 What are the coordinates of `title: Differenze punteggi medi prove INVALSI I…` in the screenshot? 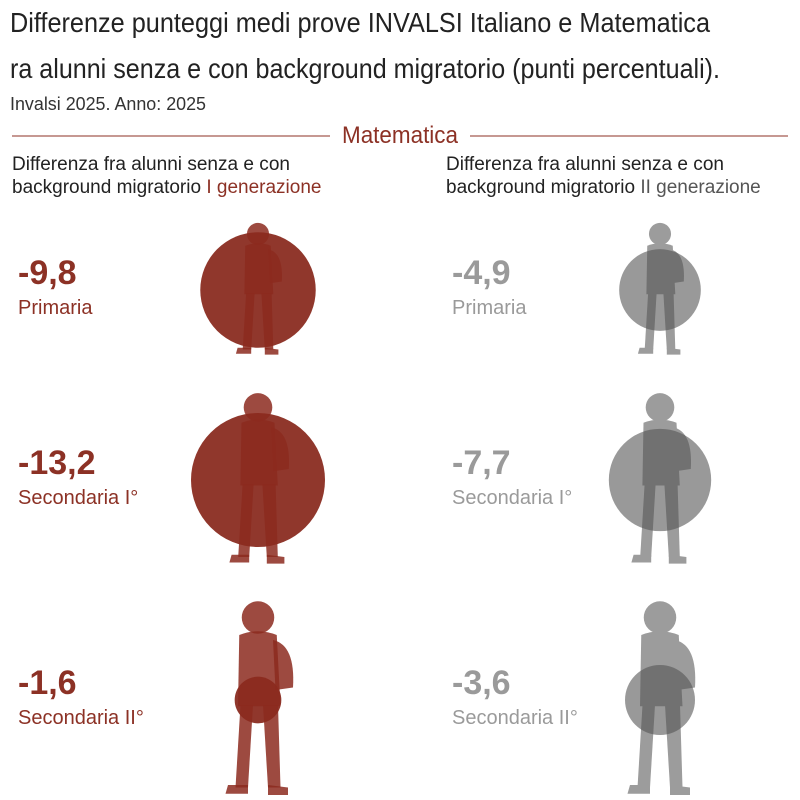 It's located at (360, 22).